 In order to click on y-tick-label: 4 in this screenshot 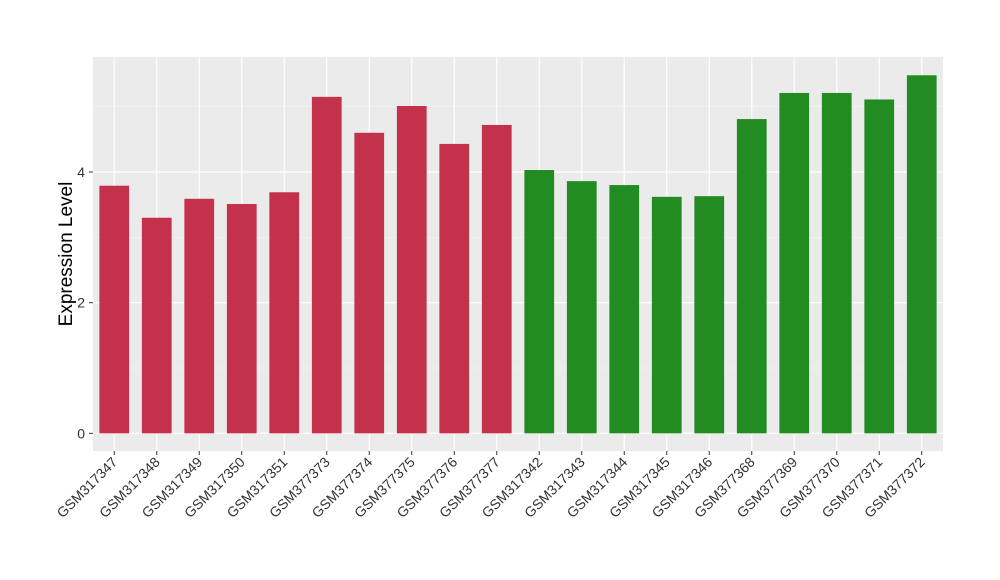, I will do `click(81, 172)`.